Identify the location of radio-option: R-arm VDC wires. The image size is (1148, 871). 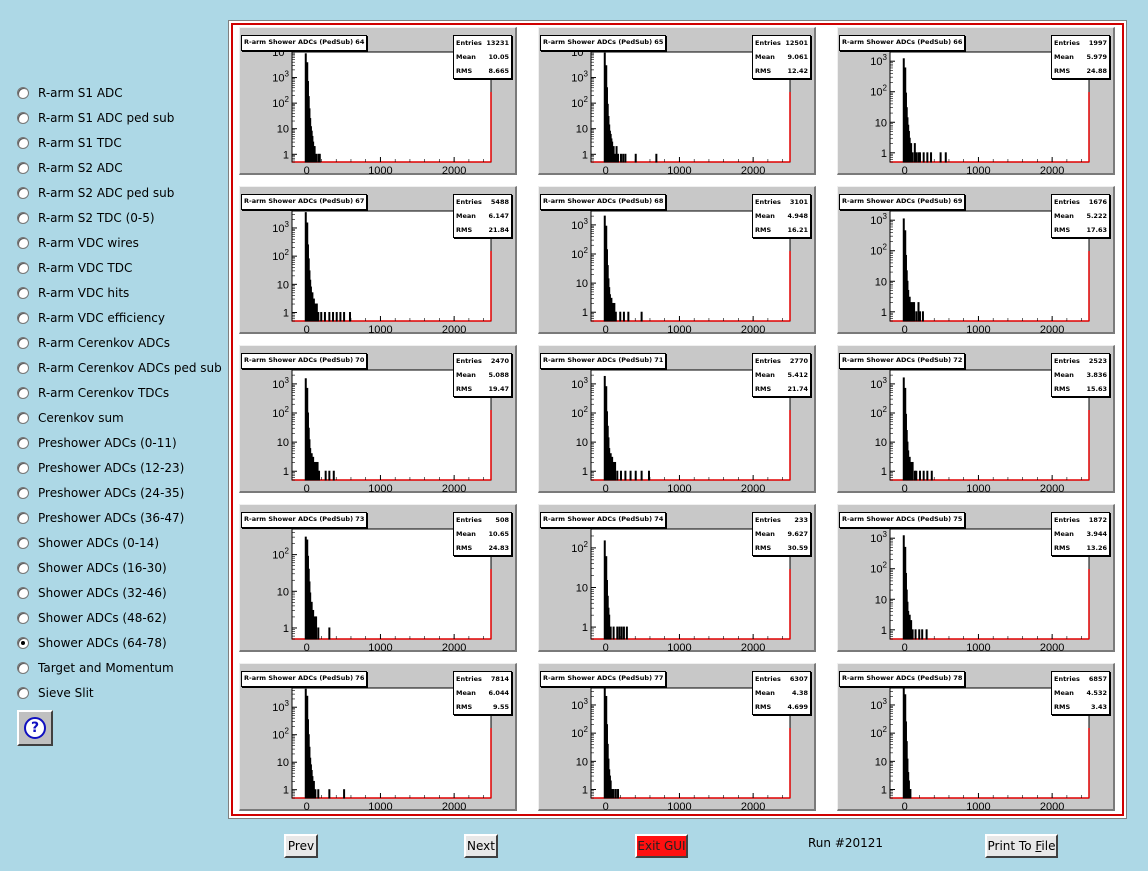
(78, 243).